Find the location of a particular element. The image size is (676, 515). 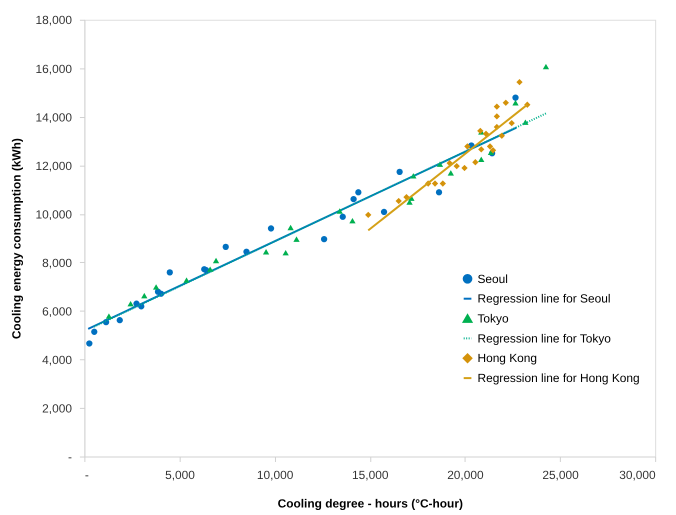

legend-label: Tokyo is located at coordinates (493, 319).